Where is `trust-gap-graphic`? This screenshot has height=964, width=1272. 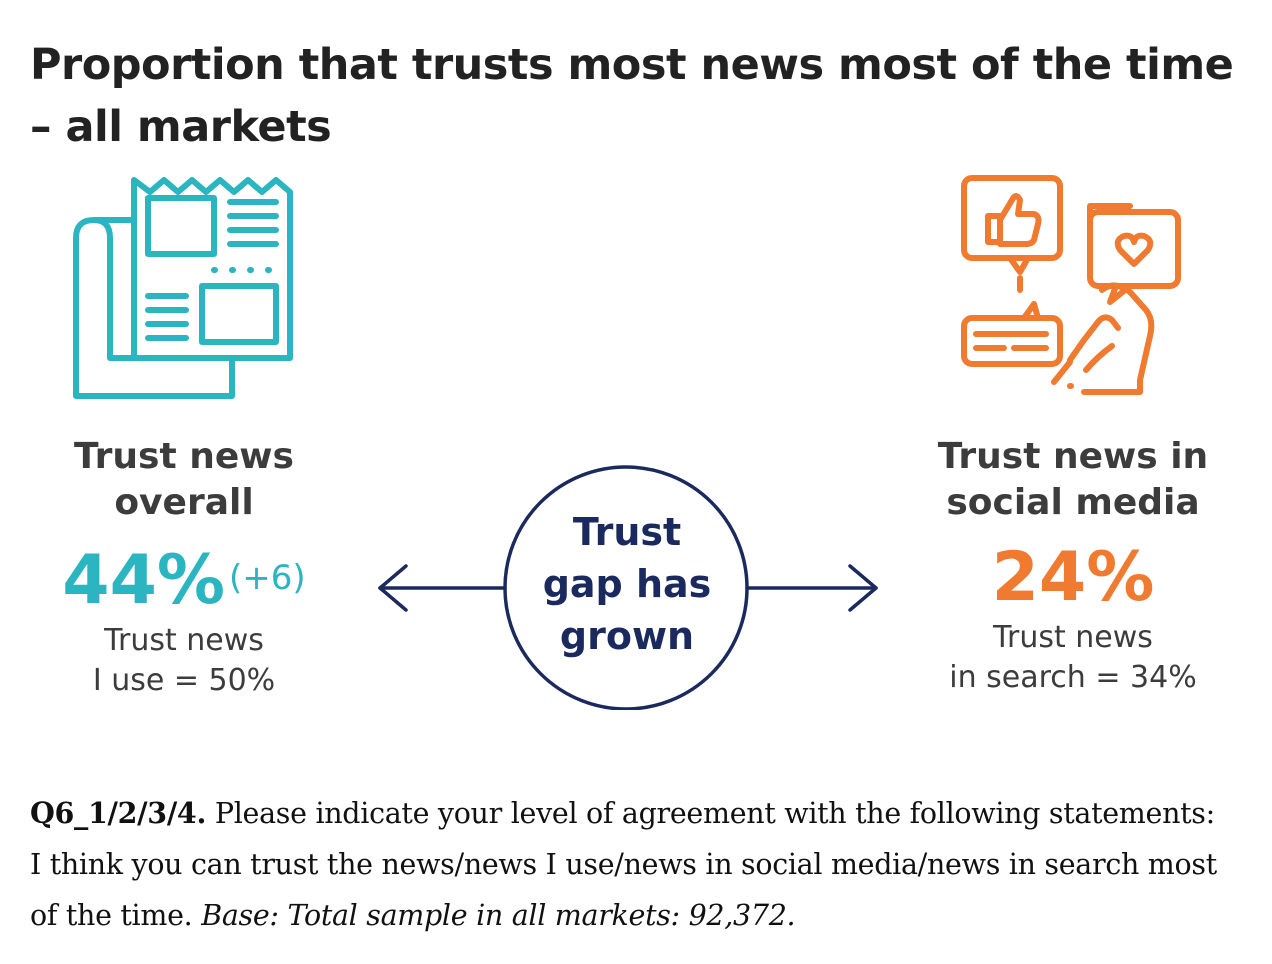 trust-gap-graphic is located at coordinates (628, 587).